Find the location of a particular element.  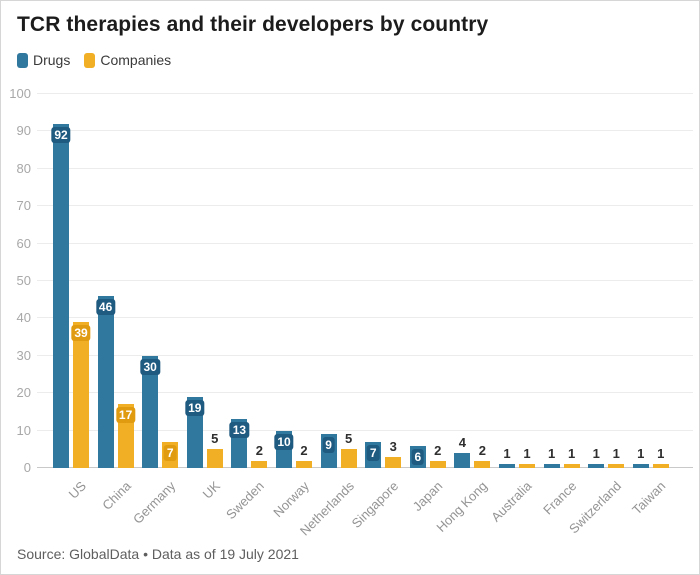

y-axis-tick-label: 50 is located at coordinates (23, 280).